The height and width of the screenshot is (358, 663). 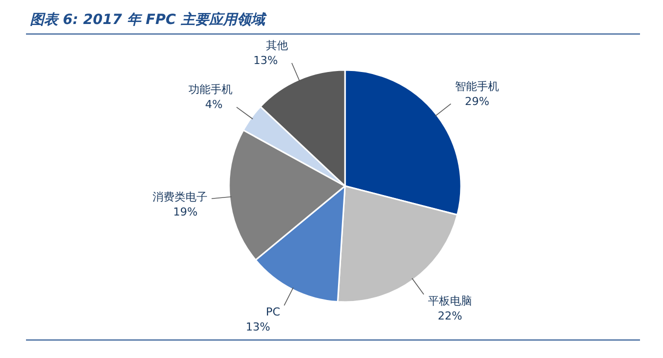 What do you see at coordinates (477, 101) in the screenshot?
I see `data-label: 29%` at bounding box center [477, 101].